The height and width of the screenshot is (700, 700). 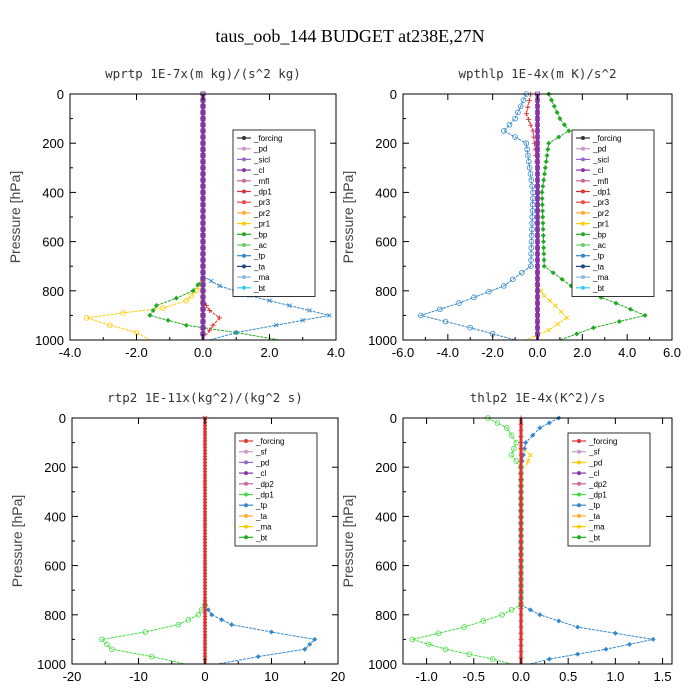 I want to click on x-tick-label: 4.0, so click(x=336, y=352).